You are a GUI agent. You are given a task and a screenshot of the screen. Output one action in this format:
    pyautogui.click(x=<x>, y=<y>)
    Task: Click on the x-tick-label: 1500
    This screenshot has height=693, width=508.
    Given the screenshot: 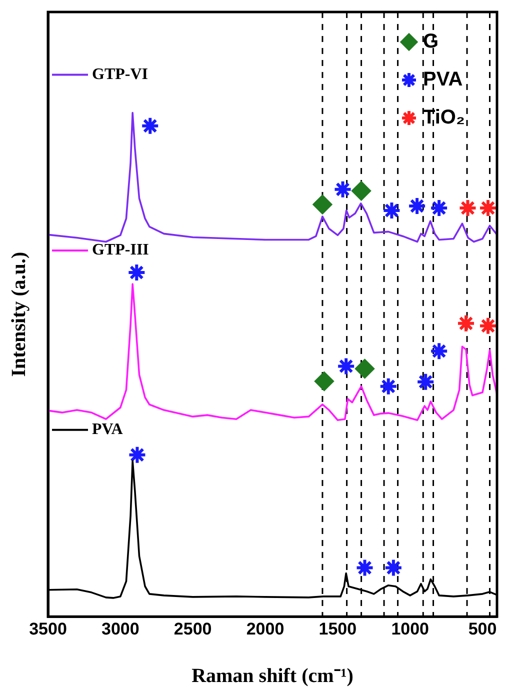 What is the action you would take?
    pyautogui.click(x=337, y=628)
    